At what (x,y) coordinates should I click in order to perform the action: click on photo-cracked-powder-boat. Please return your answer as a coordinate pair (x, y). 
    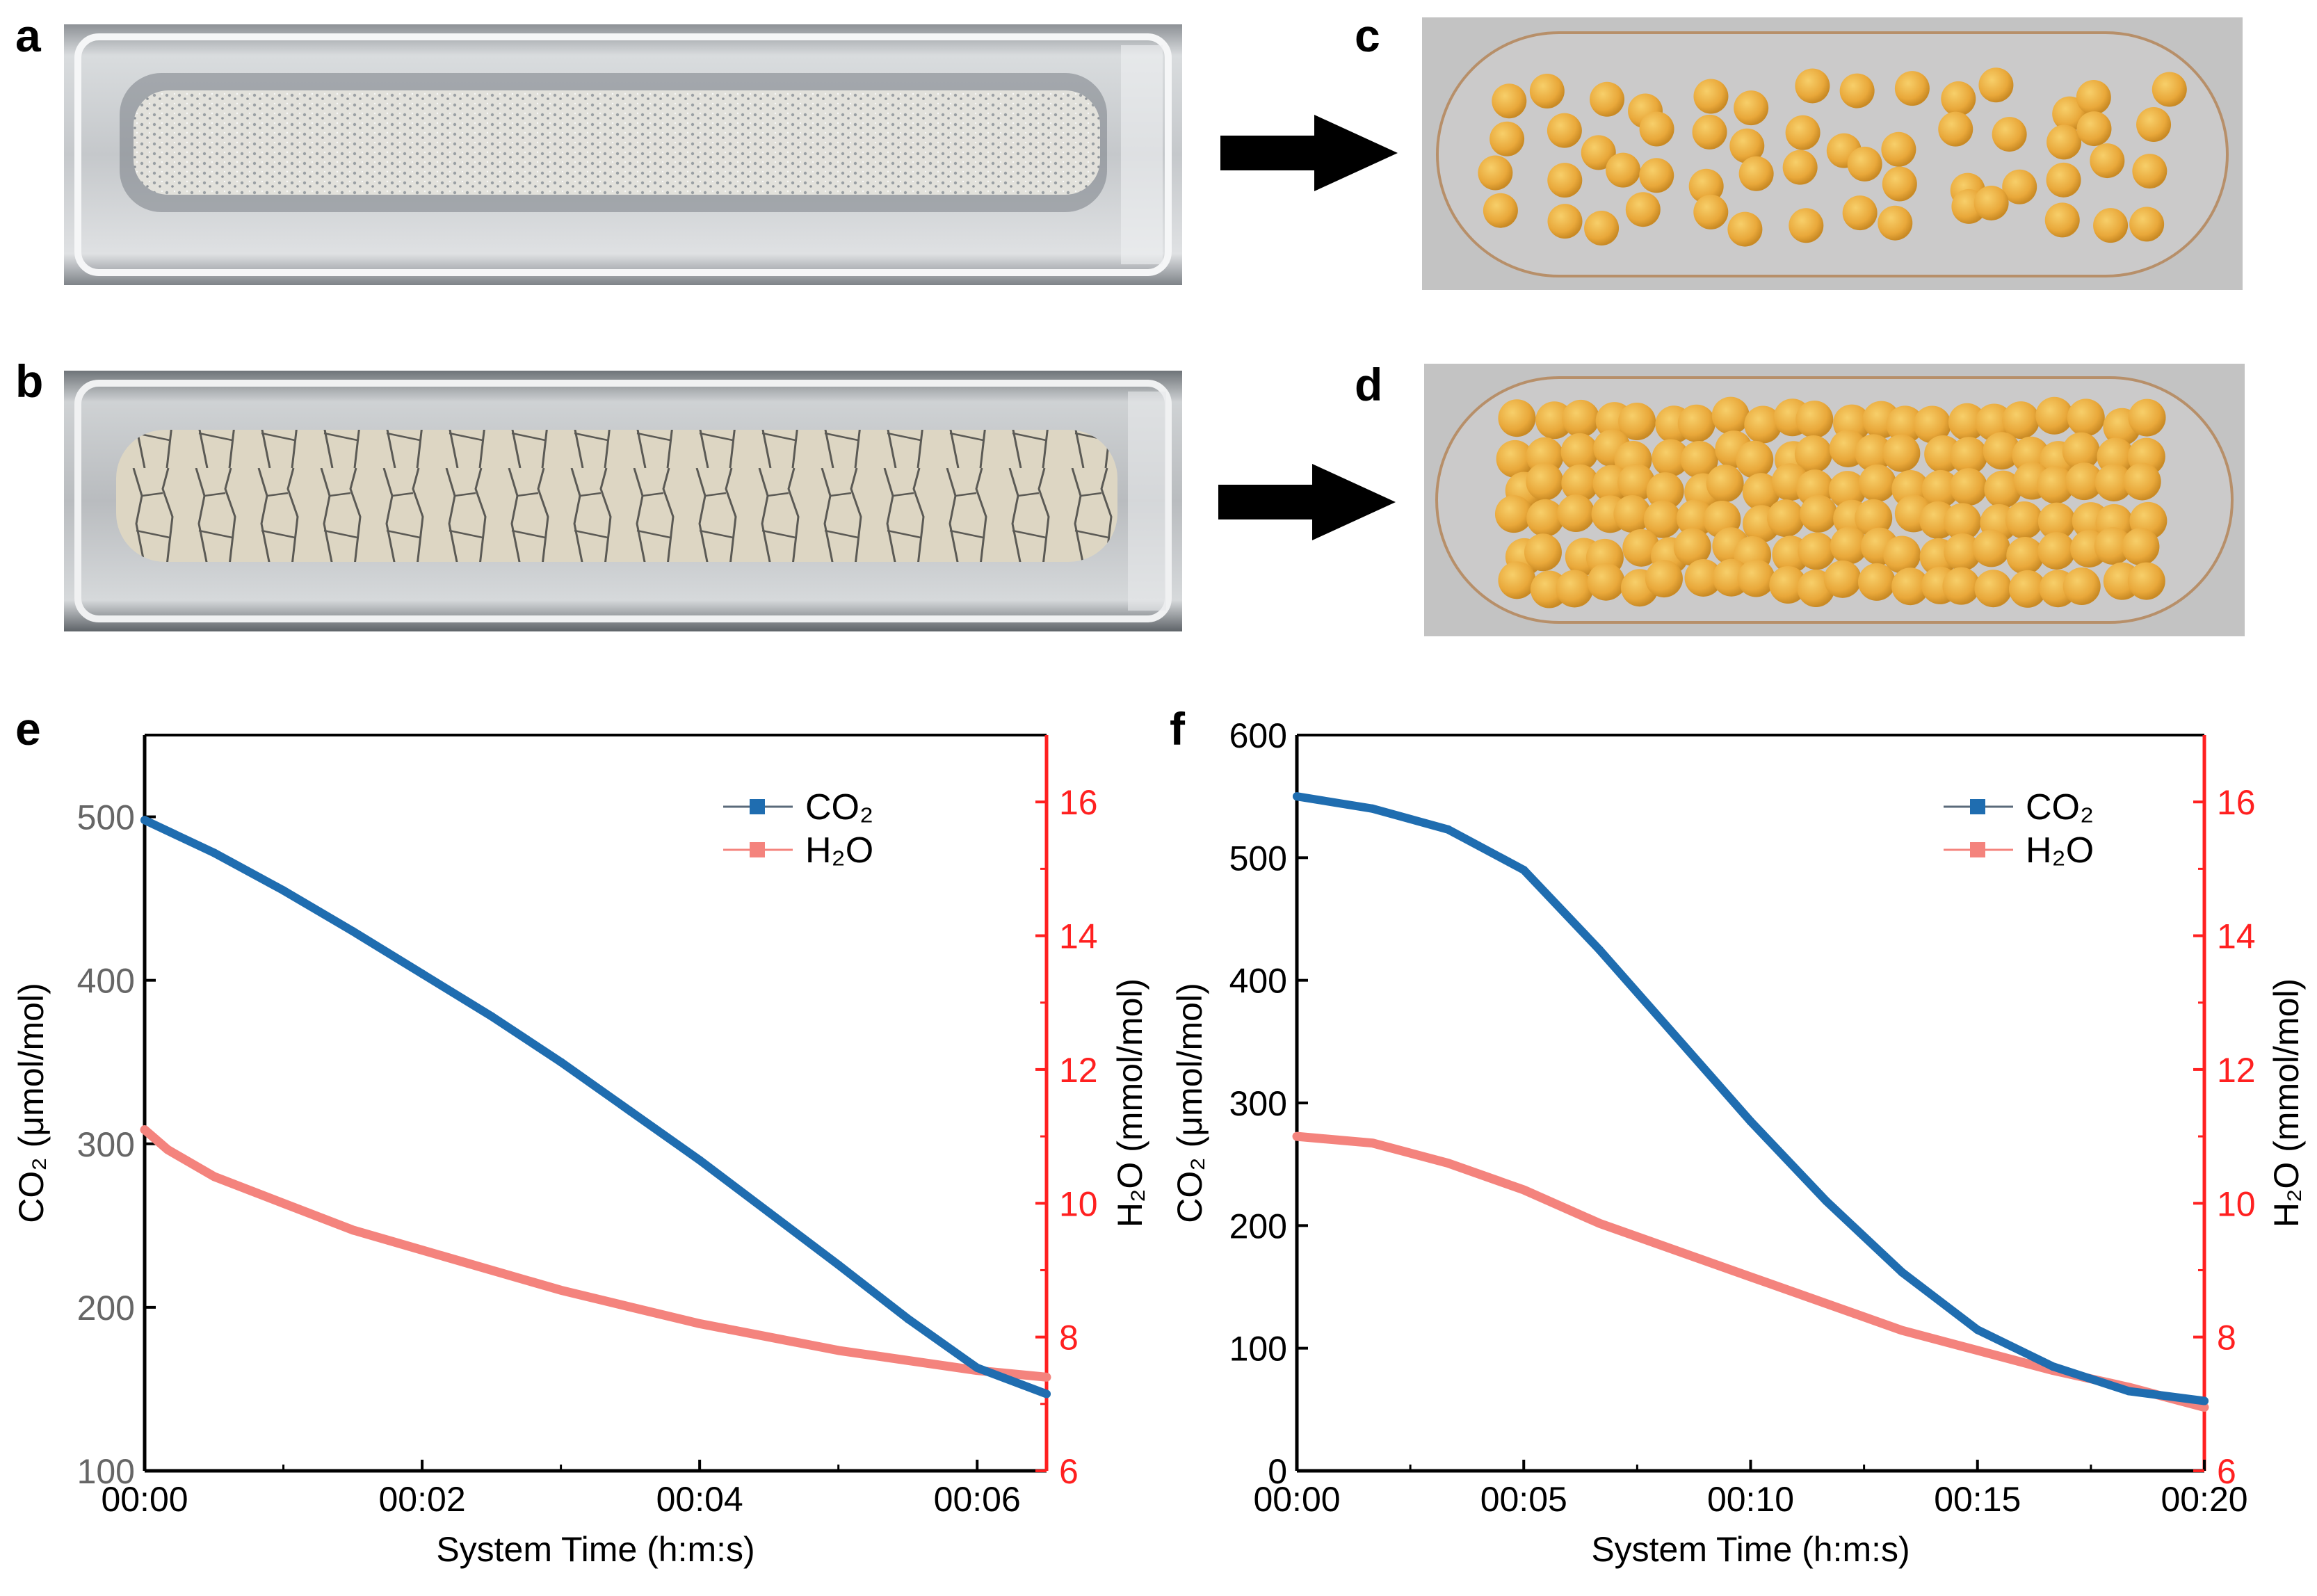
    Looking at the image, I should click on (623, 501).